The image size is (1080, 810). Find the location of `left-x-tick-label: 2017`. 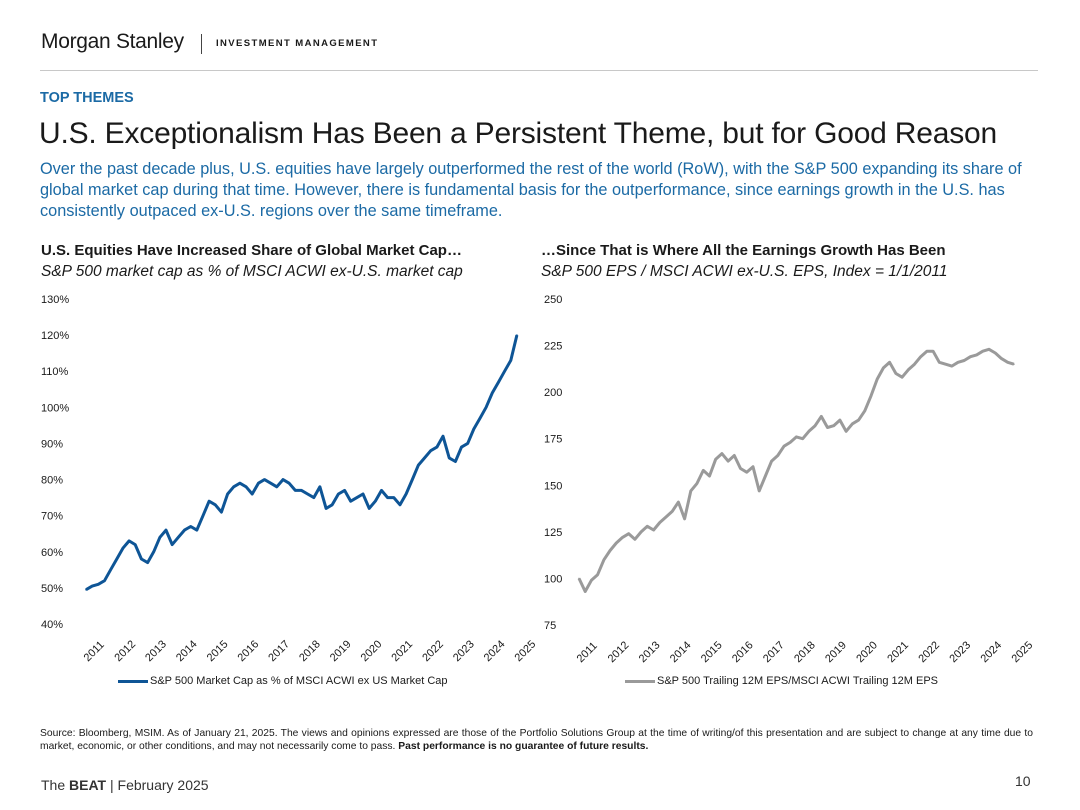

left-x-tick-label: 2017 is located at coordinates (279, 651).